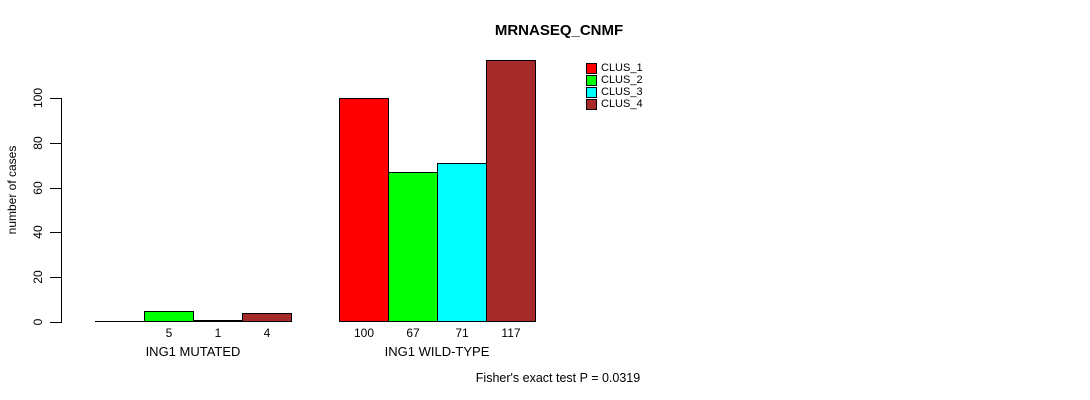 The height and width of the screenshot is (400, 1090). I want to click on x-group-label-ing1-mutated: ING1 MUTATED, so click(193, 351).